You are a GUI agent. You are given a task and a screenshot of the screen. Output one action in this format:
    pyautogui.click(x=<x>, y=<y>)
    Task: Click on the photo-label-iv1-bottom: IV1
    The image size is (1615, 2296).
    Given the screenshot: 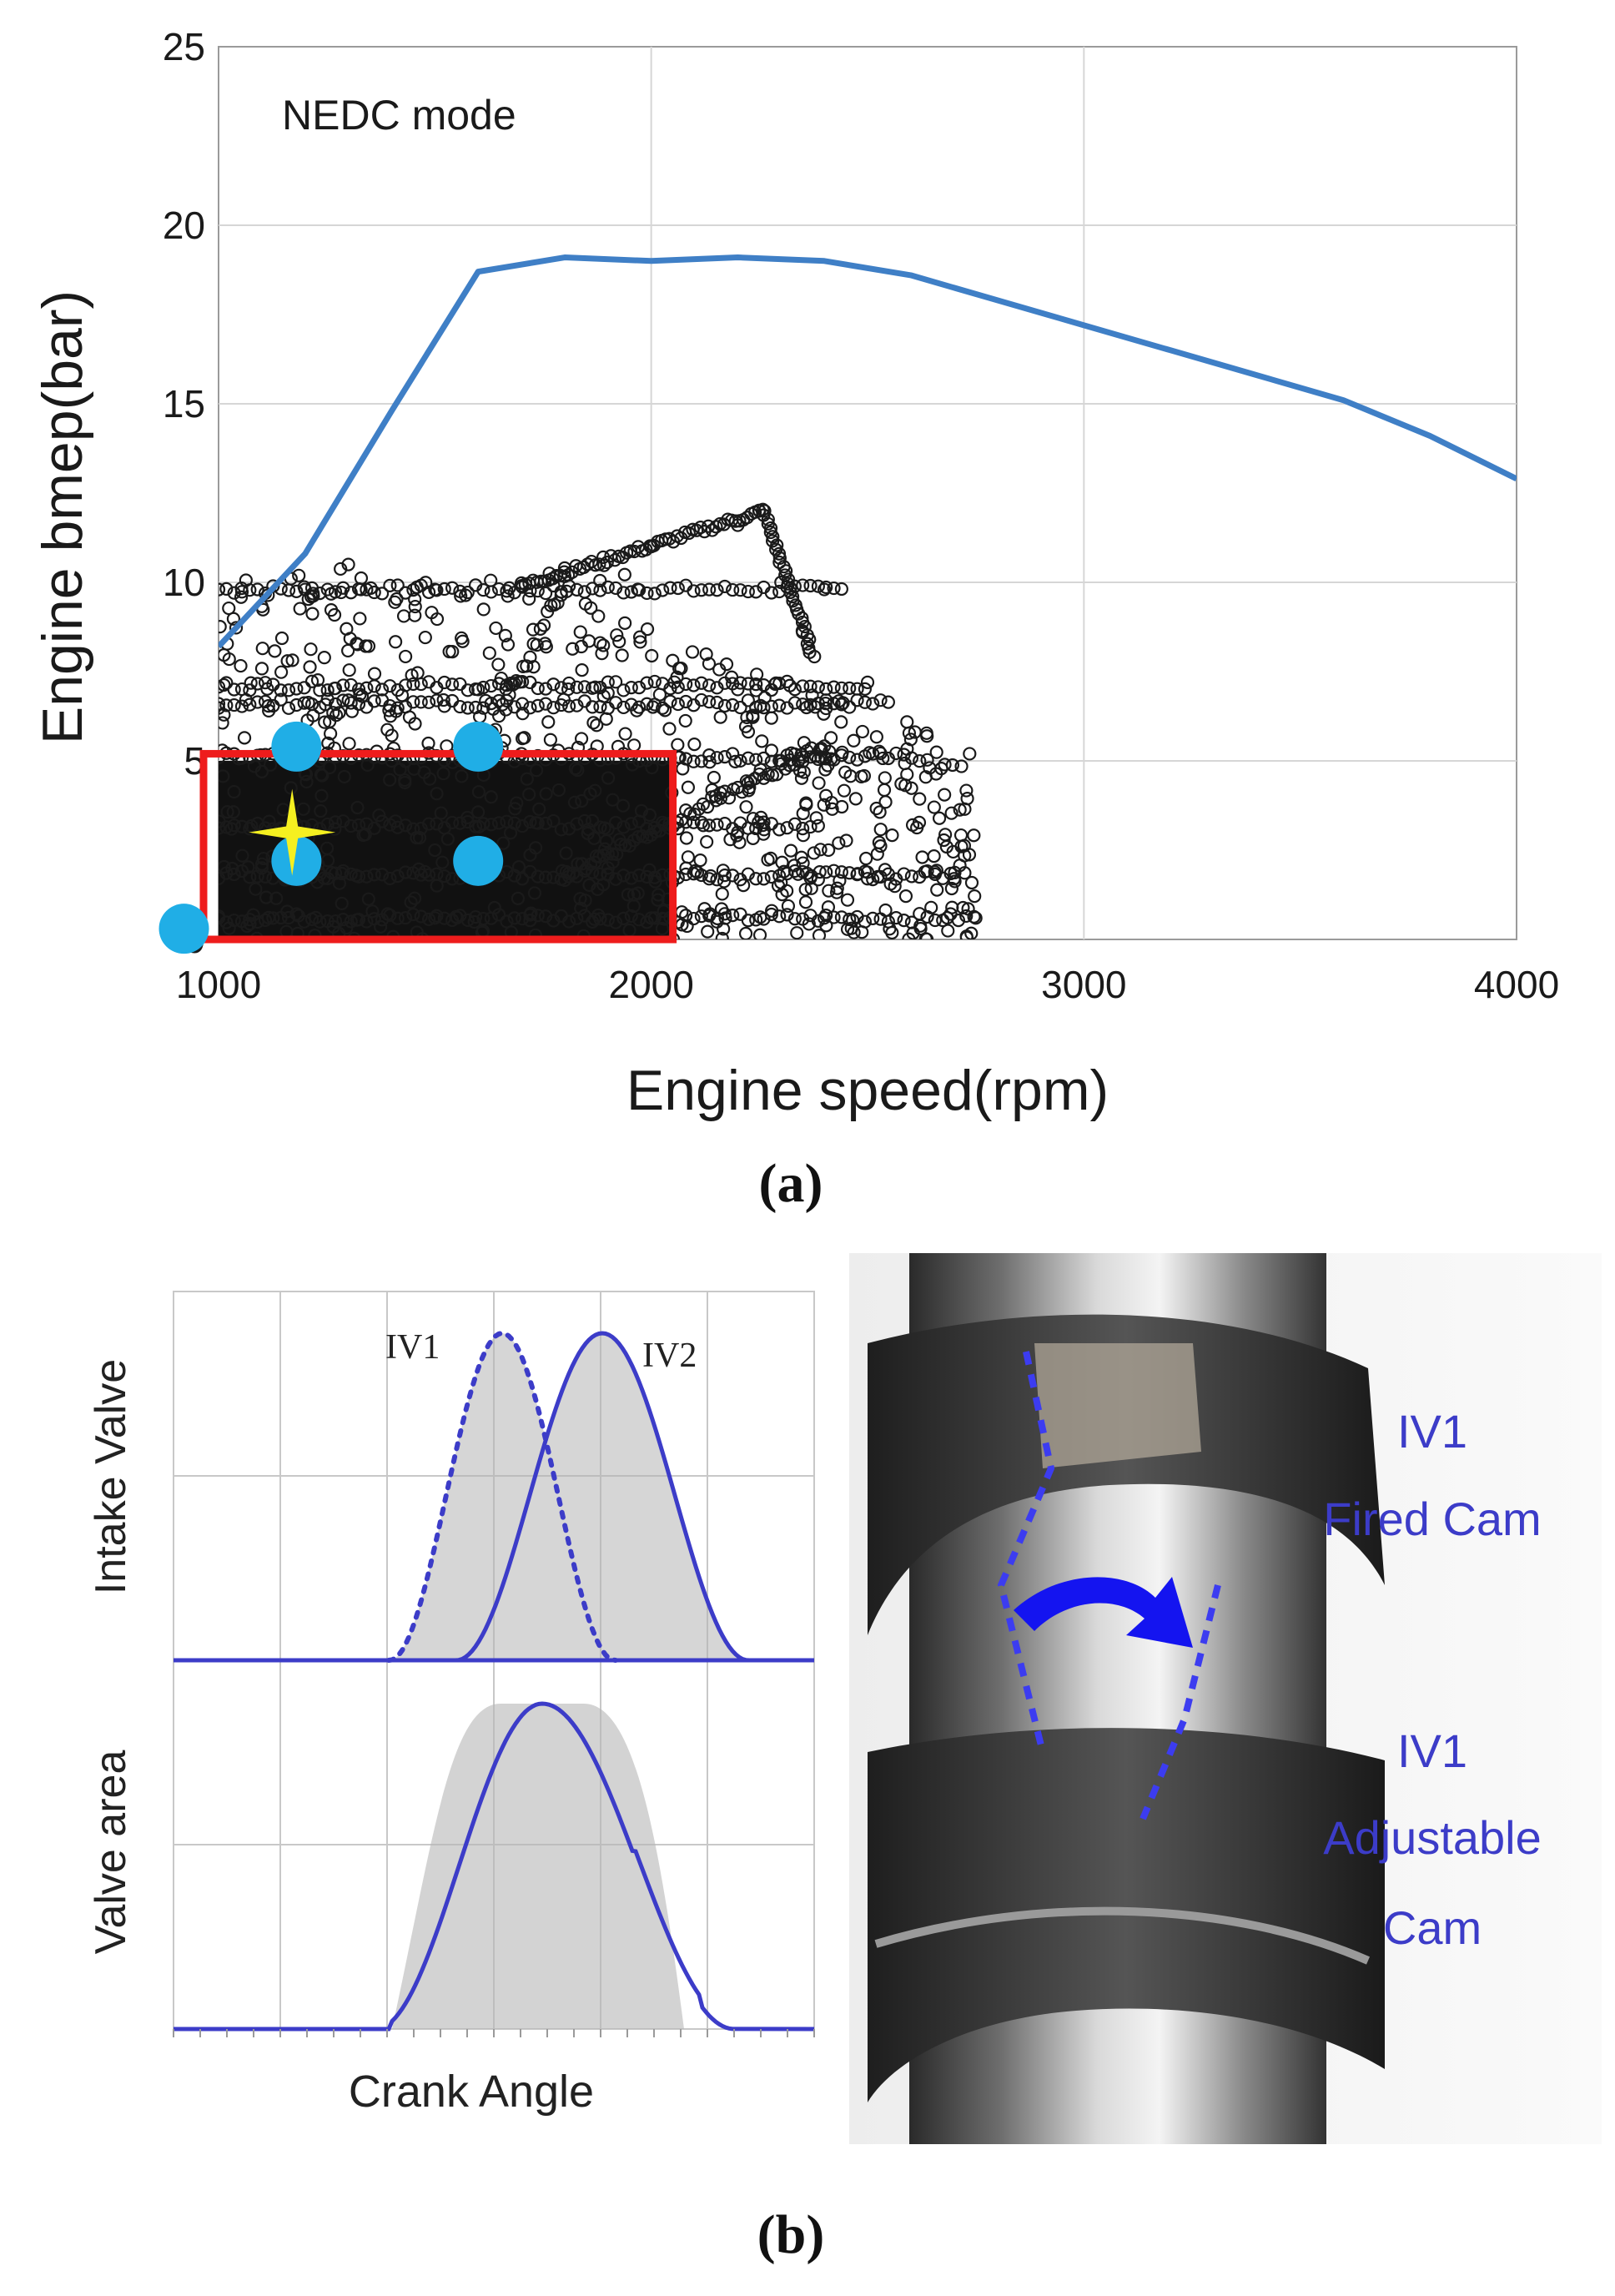 What is the action you would take?
    pyautogui.click(x=1432, y=1751)
    